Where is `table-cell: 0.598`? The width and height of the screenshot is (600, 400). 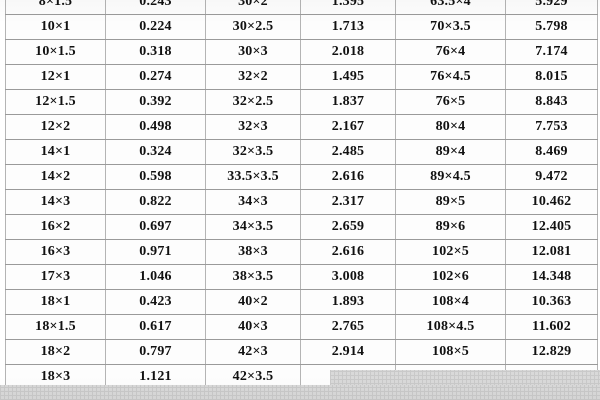
table-cell: 0.598 is located at coordinates (155, 177).